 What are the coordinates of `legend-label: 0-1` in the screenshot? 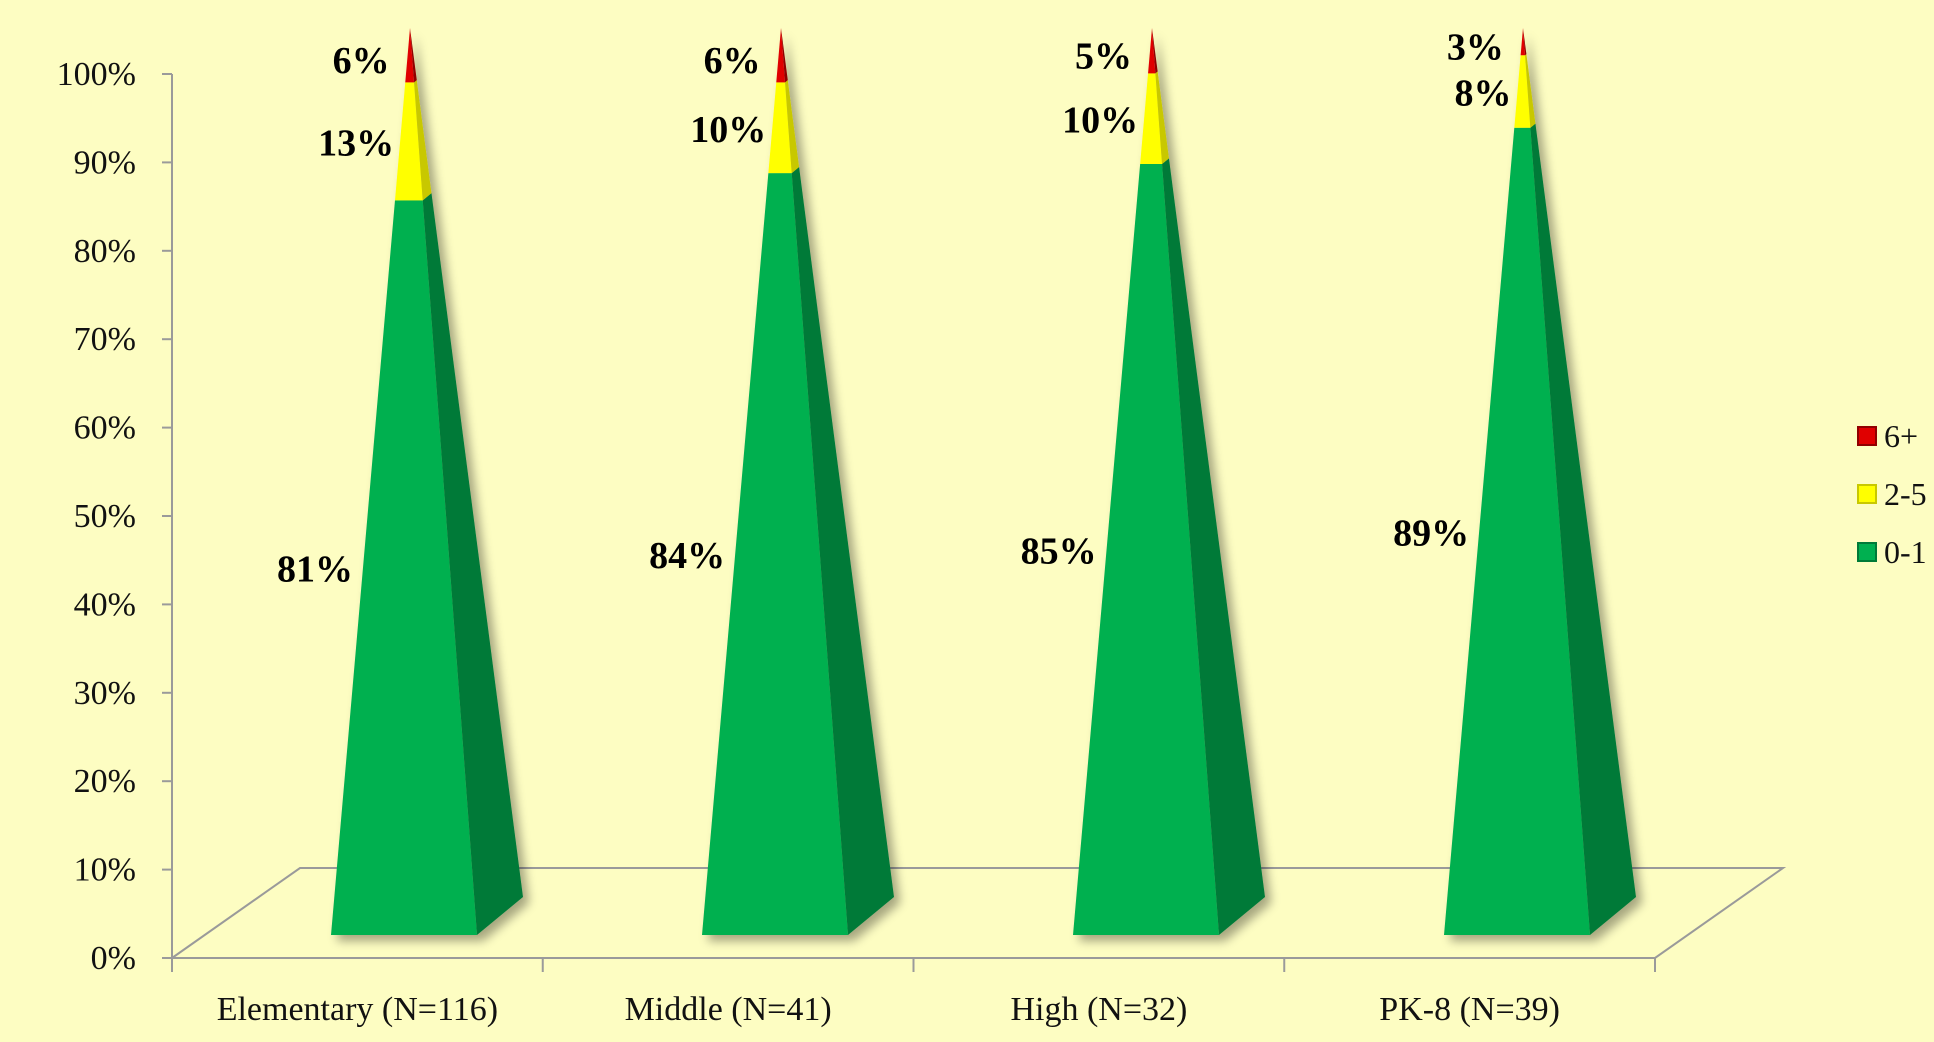 It's located at (1905, 552).